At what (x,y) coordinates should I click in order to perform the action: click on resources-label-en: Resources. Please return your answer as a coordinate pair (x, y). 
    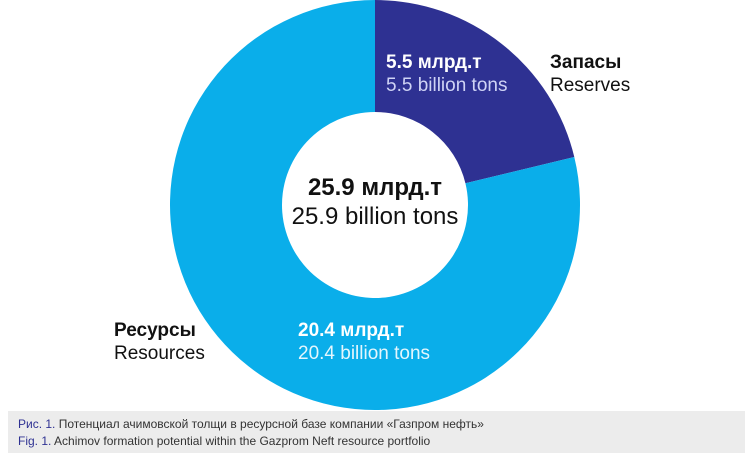
    Looking at the image, I should click on (159, 353).